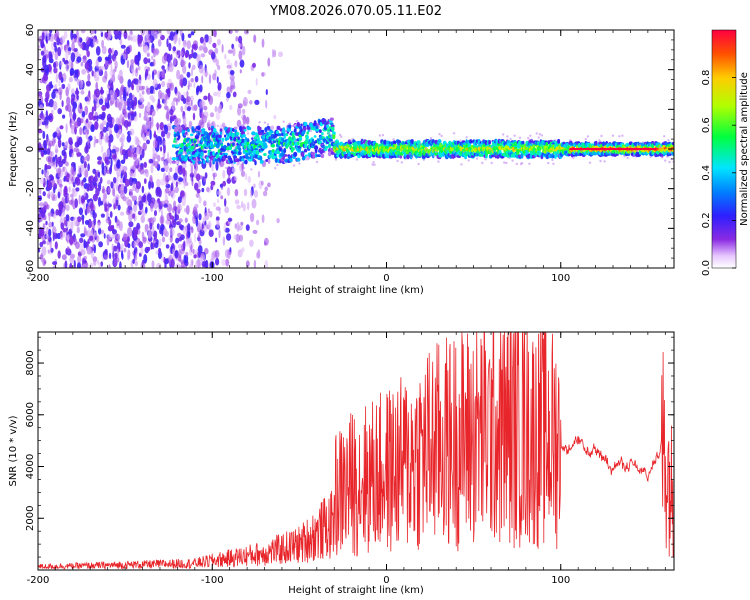 The height and width of the screenshot is (600, 750). Describe the element at coordinates (560, 278) in the screenshot. I see `spectrogram-x-tick-label: 100` at that location.